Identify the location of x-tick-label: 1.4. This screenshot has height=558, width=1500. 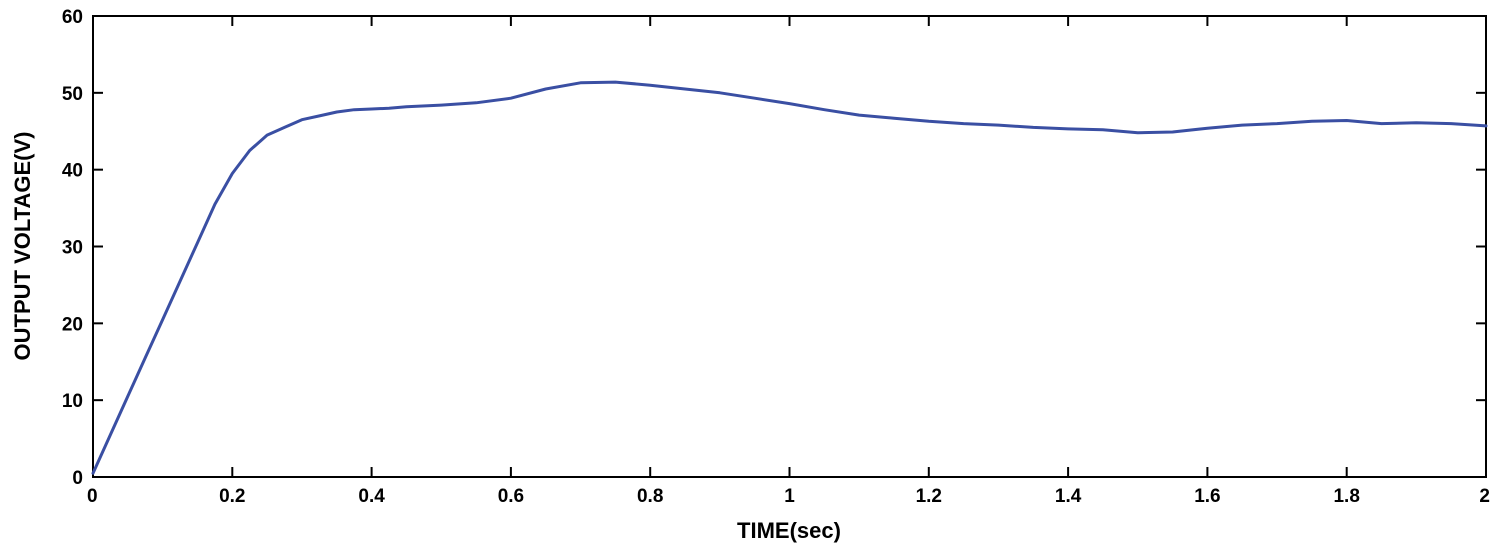
(1068, 496).